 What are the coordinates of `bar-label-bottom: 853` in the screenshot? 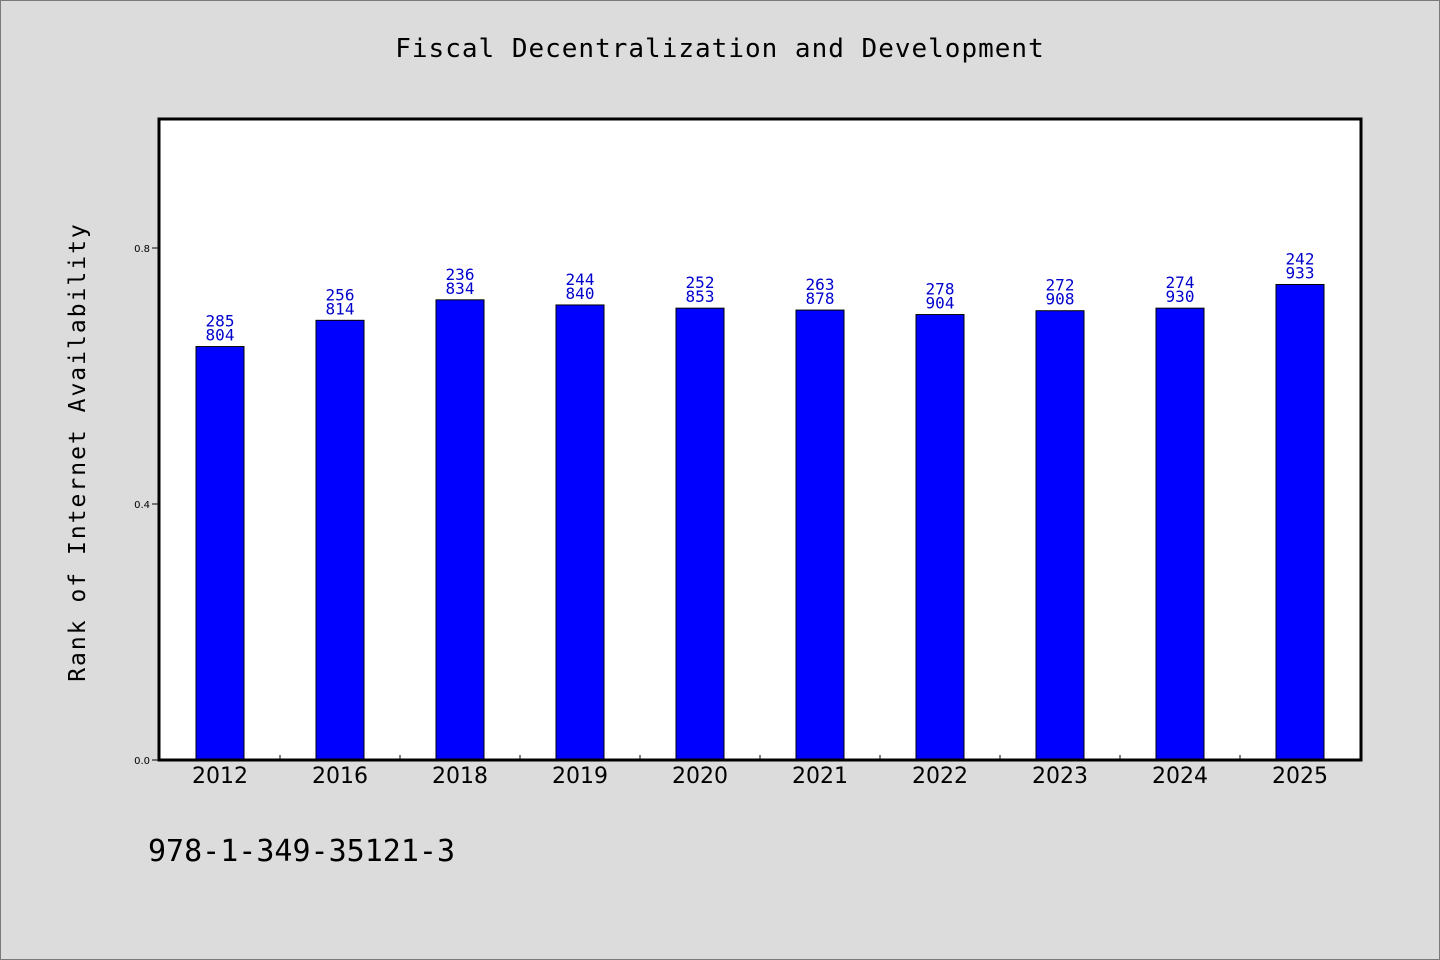 It's located at (700, 296).